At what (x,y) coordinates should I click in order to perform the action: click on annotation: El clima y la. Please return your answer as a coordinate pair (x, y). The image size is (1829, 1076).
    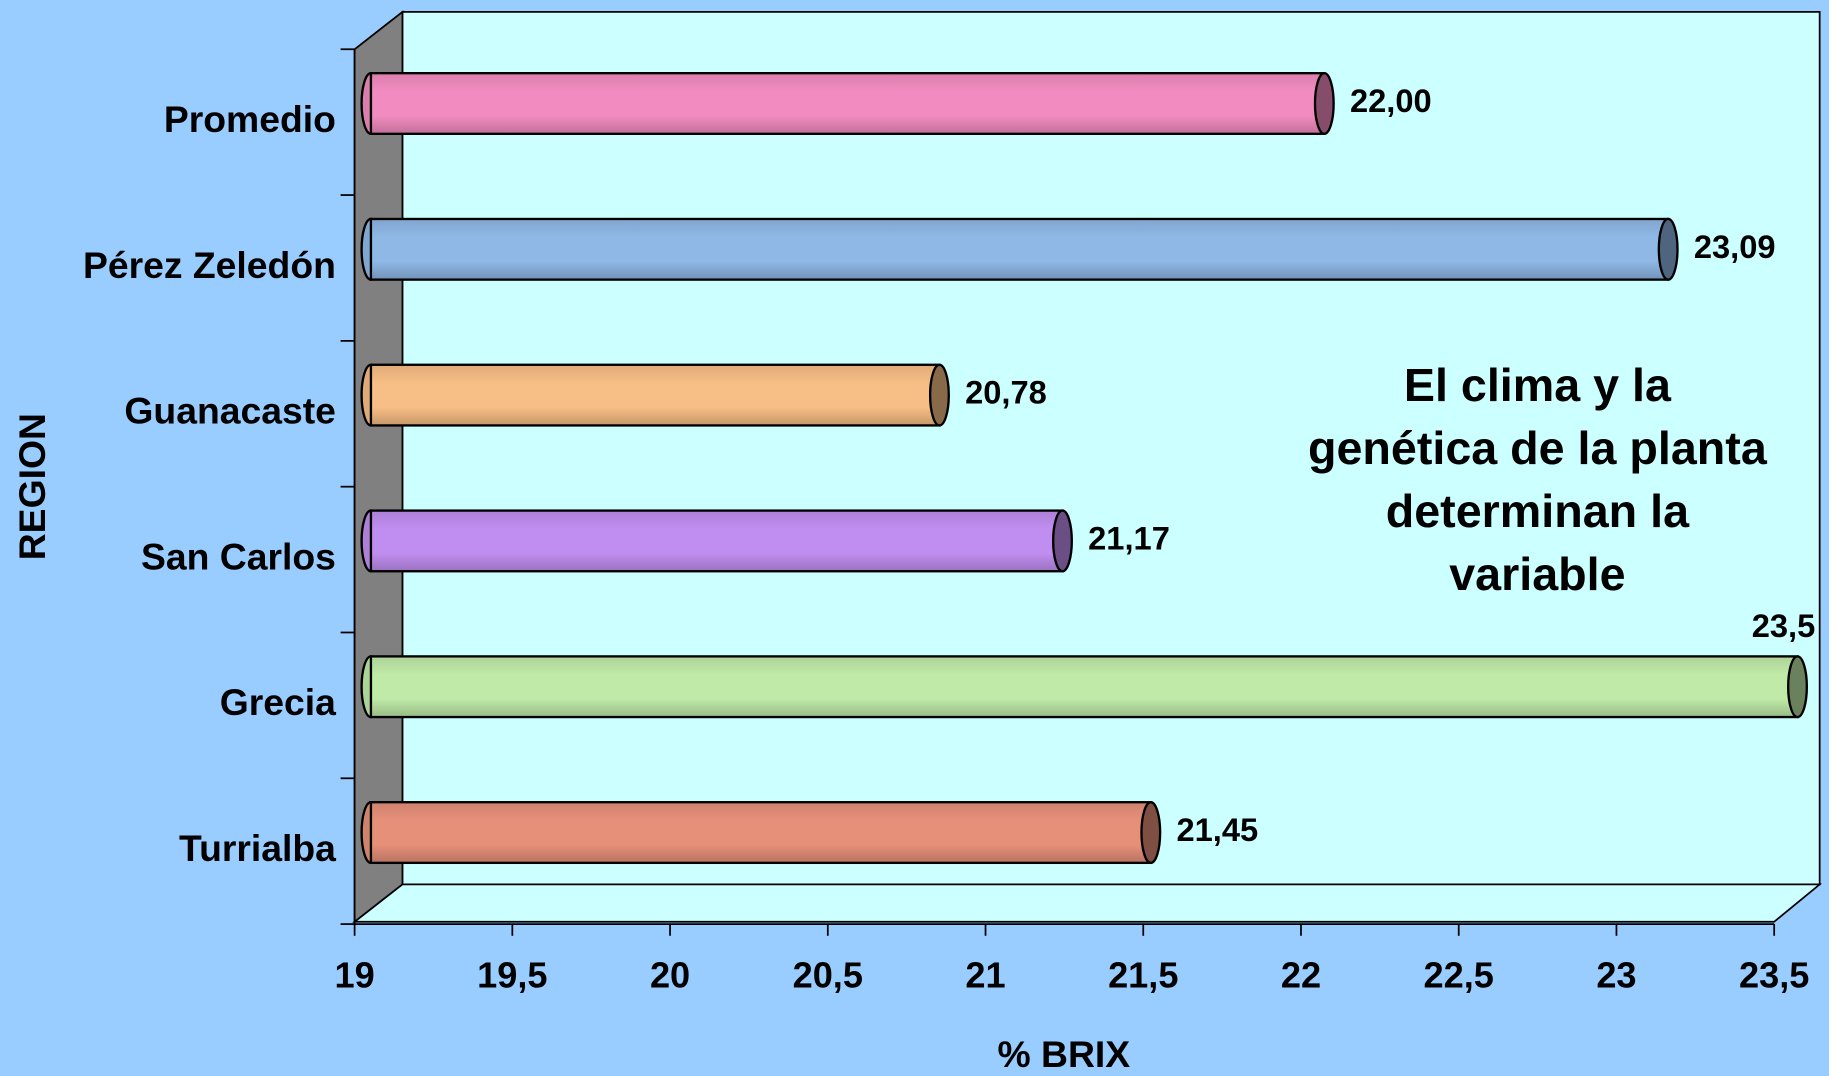
    Looking at the image, I should click on (1538, 385).